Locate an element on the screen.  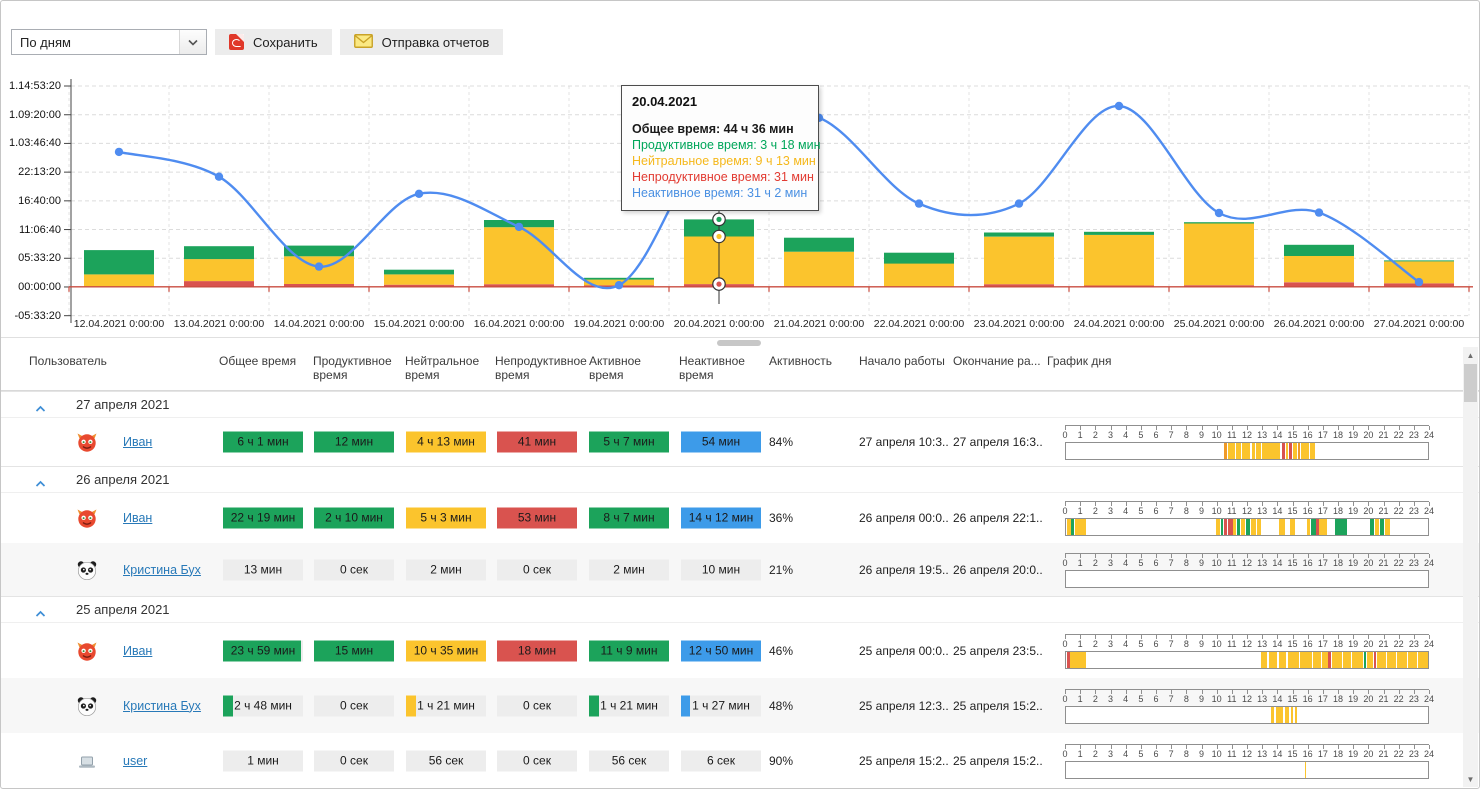
activity-cell: 48% is located at coordinates (781, 705).